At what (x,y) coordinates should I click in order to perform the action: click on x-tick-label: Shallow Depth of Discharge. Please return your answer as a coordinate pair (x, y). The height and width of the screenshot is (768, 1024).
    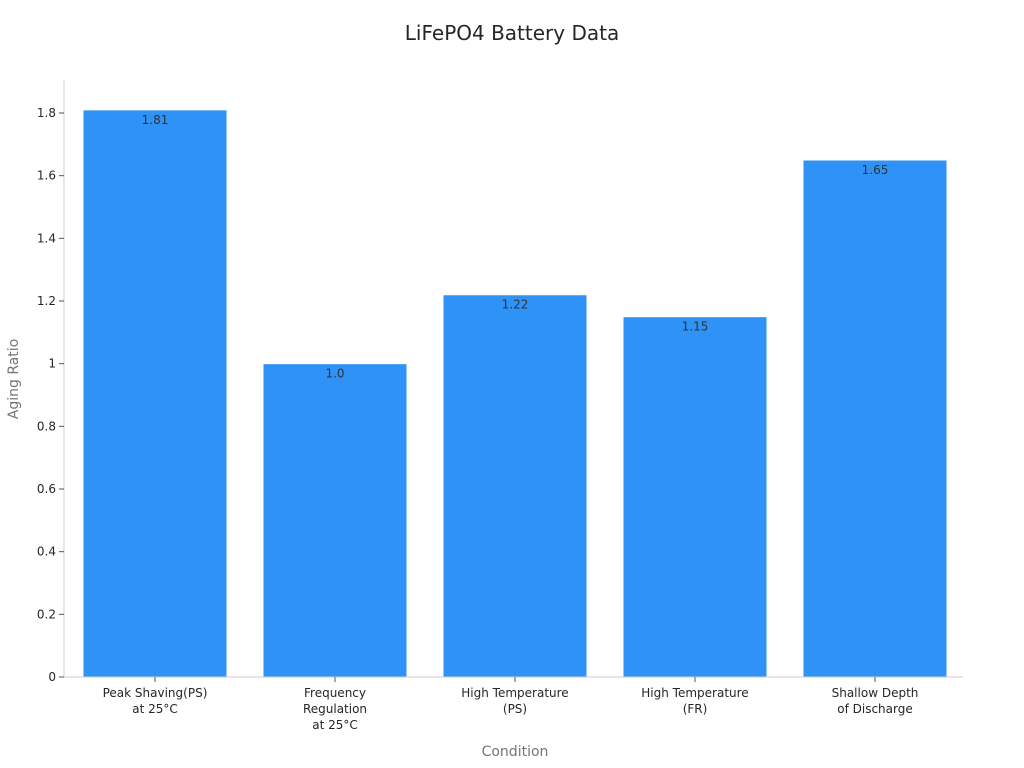
    Looking at the image, I should click on (875, 701).